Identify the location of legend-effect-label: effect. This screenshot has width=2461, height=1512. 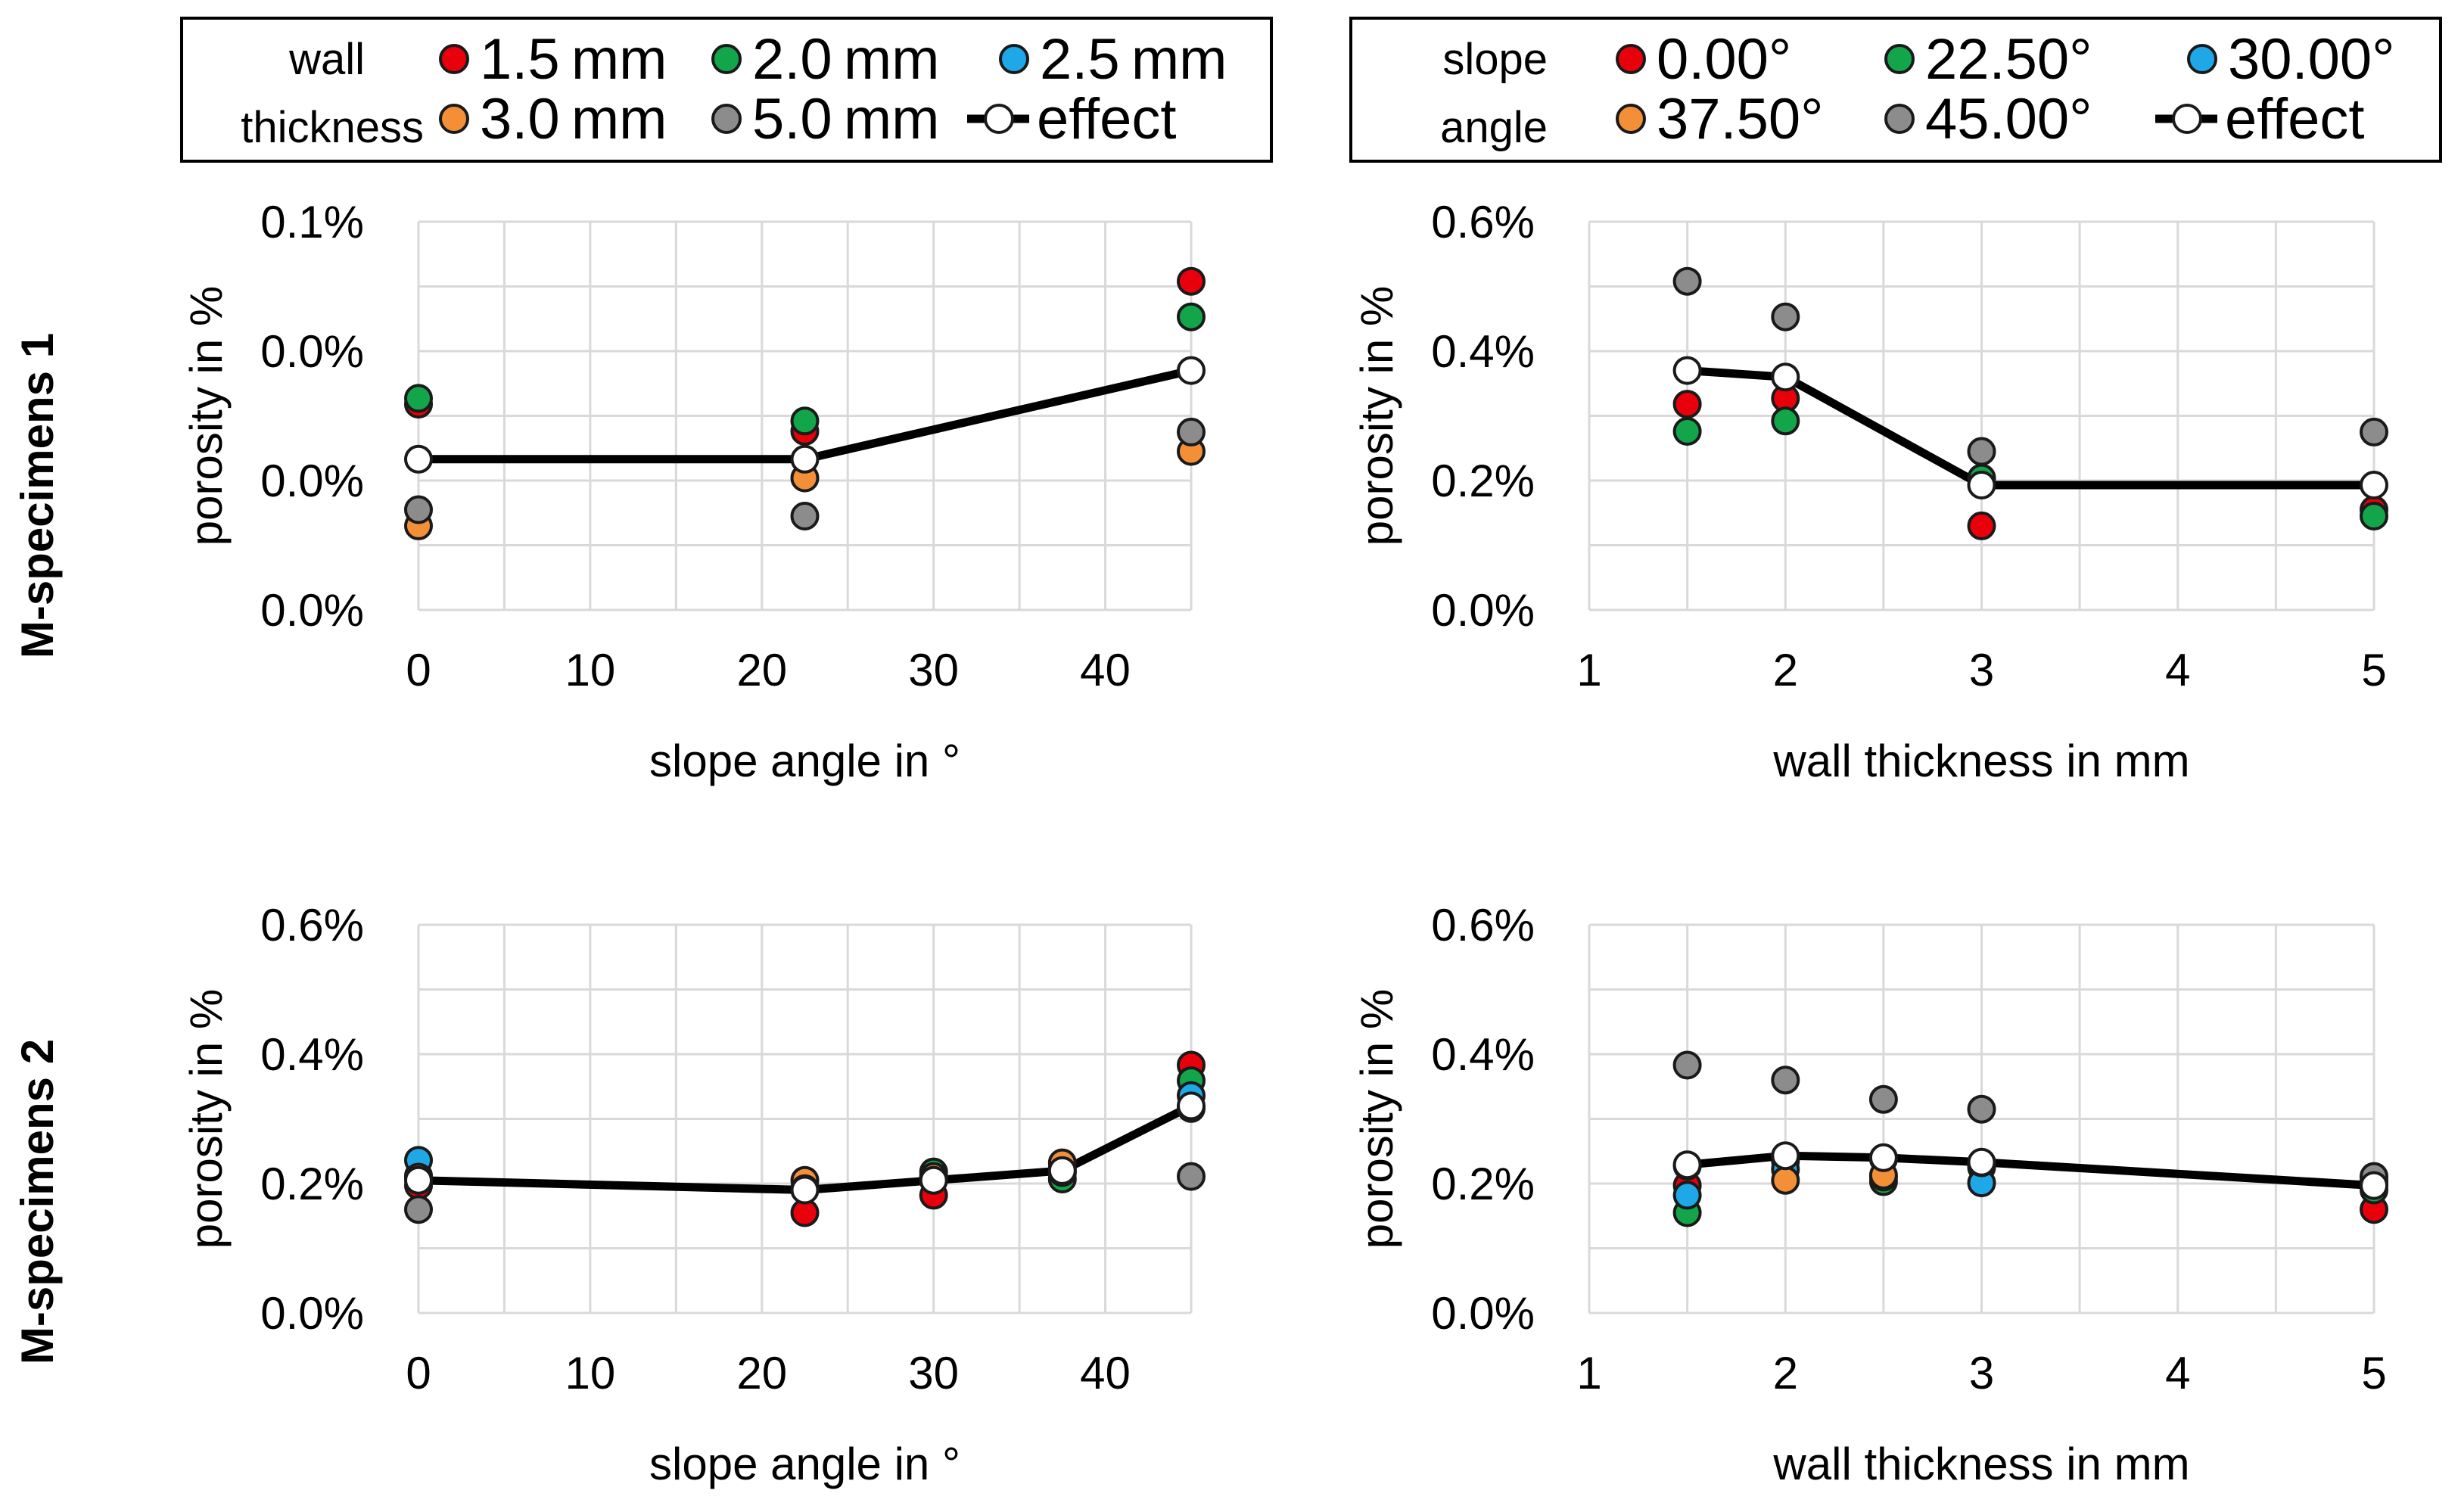
(1107, 119).